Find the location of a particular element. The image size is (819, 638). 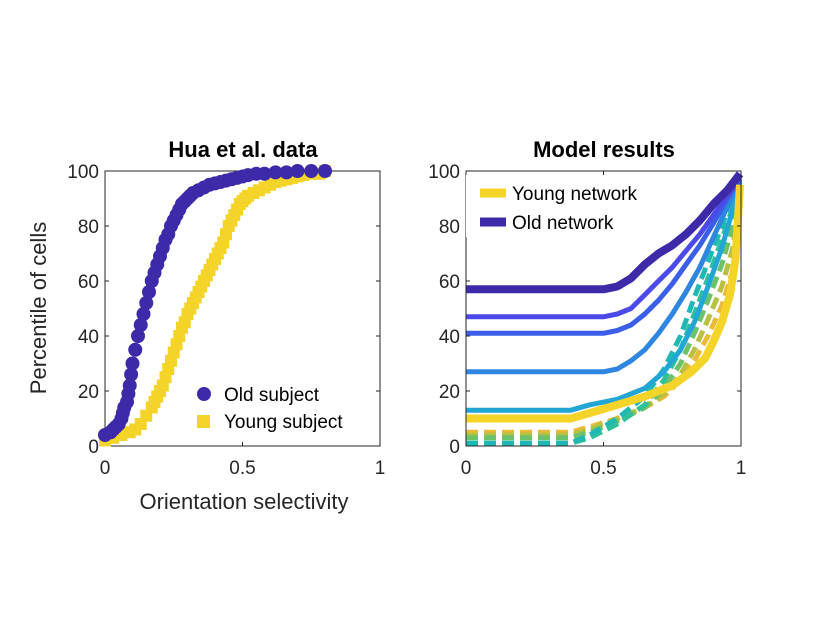

panel2-legend-box is located at coordinates (570, 206).